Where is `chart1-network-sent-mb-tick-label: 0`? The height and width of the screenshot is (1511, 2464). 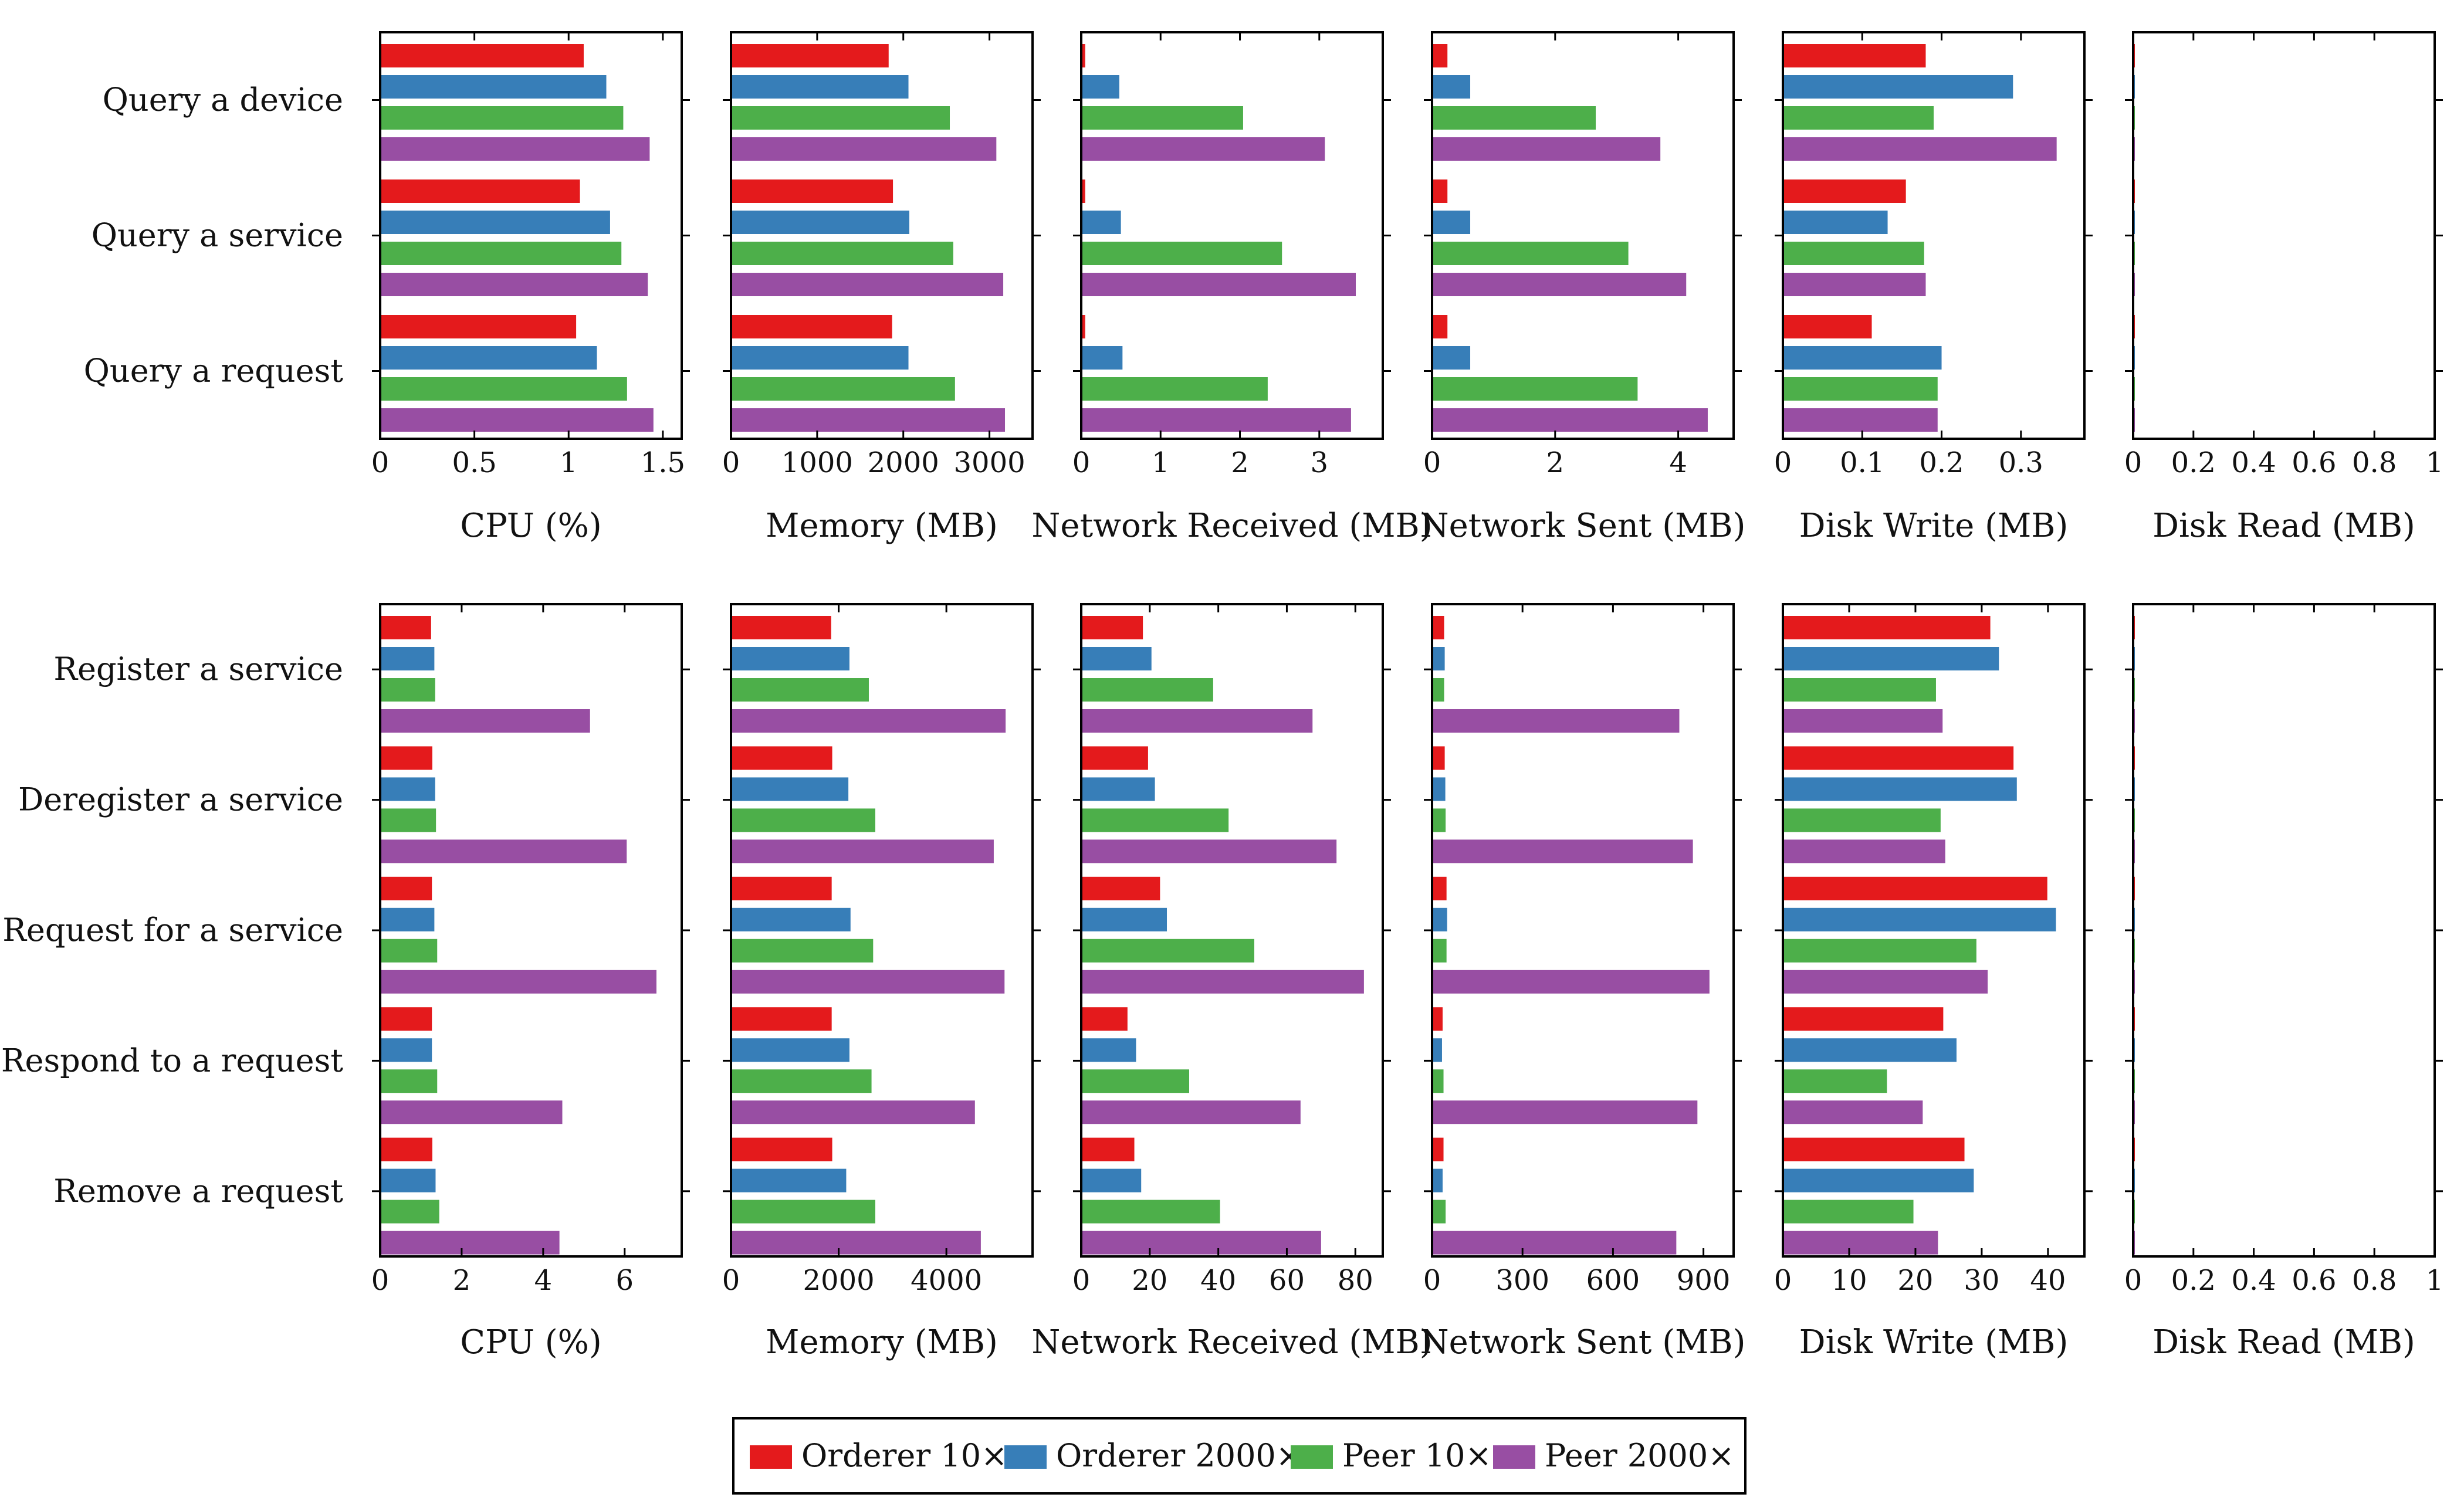
chart1-network-sent-mb-tick-label: 0 is located at coordinates (1432, 462).